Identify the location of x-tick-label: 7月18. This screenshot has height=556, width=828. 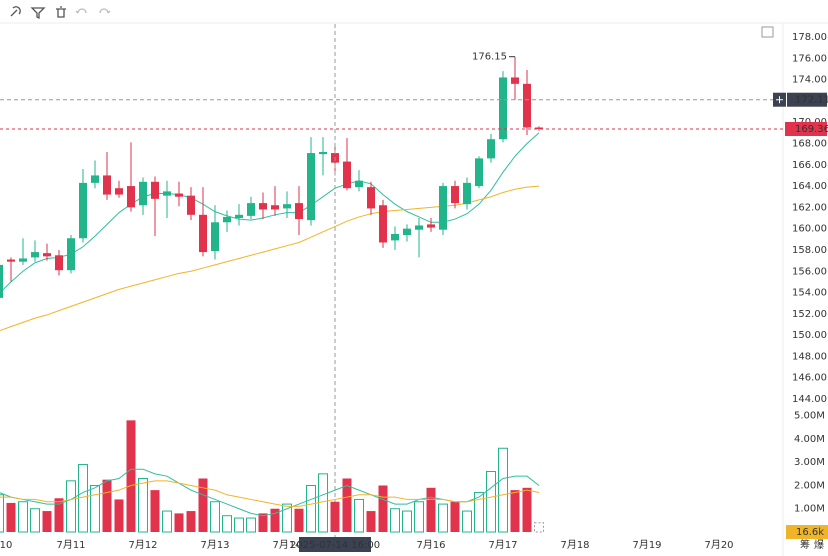
(574, 545).